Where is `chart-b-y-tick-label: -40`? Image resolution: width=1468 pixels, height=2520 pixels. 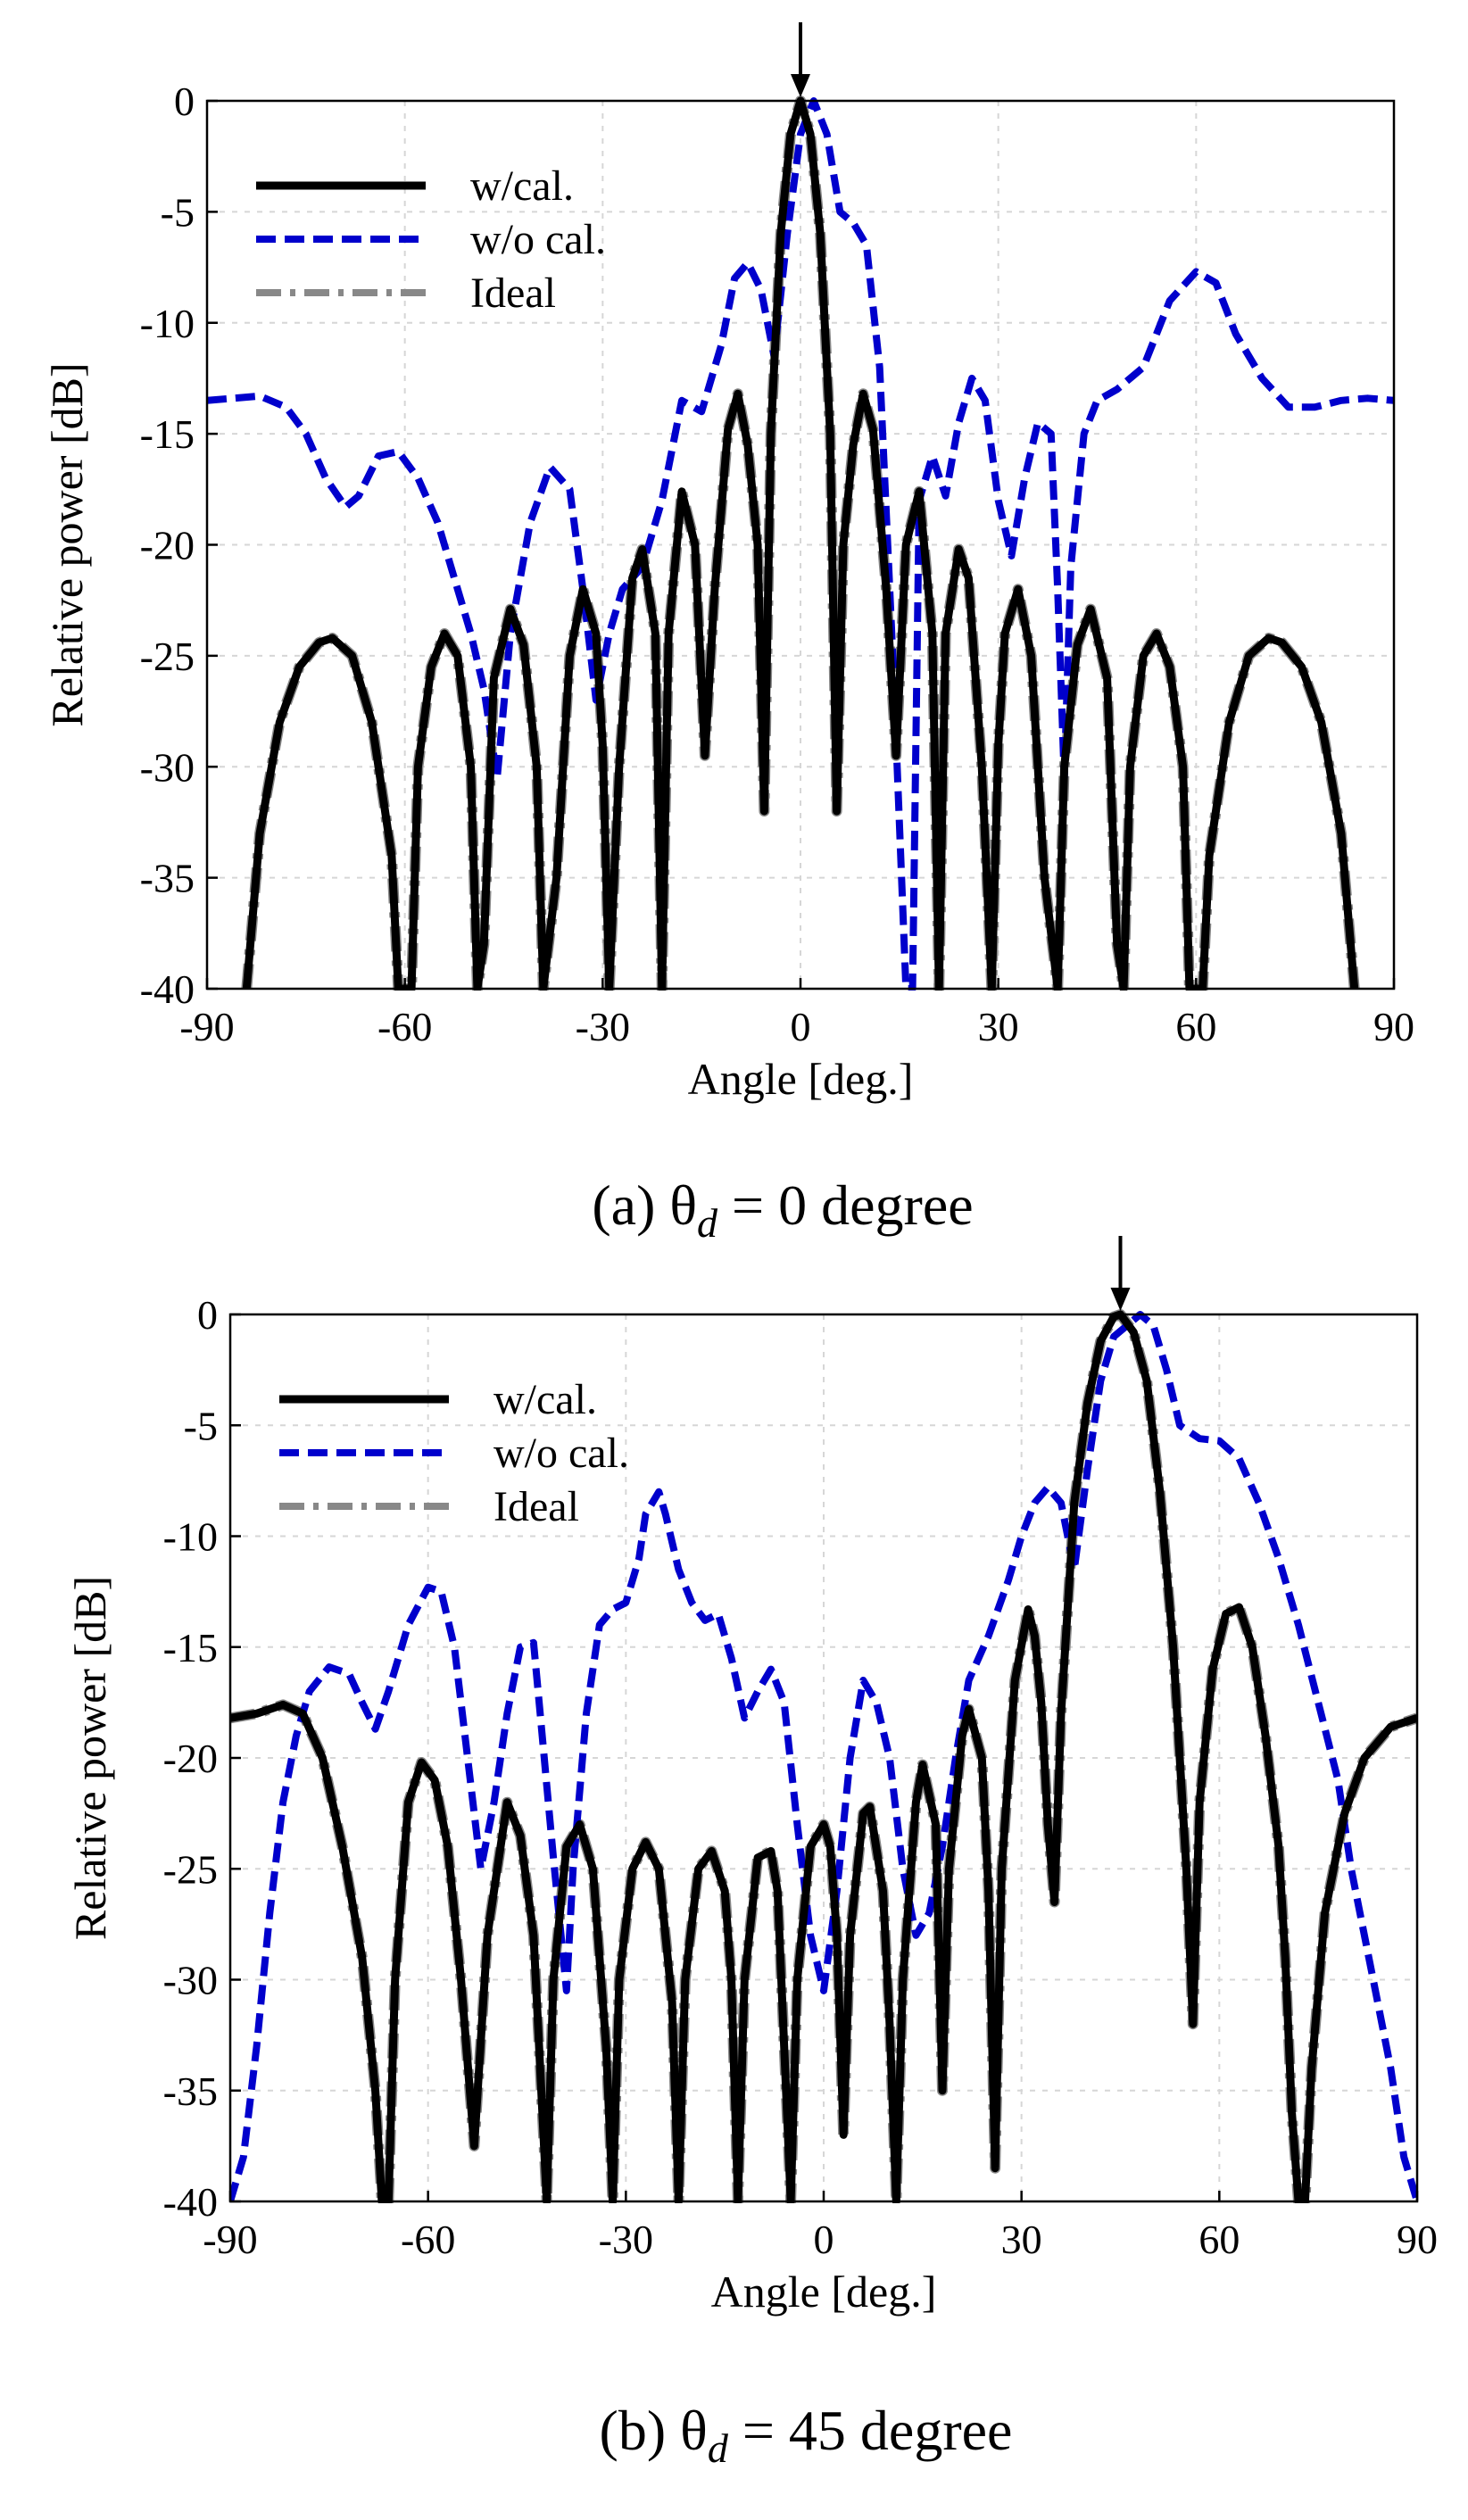 chart-b-y-tick-label: -40 is located at coordinates (190, 2202).